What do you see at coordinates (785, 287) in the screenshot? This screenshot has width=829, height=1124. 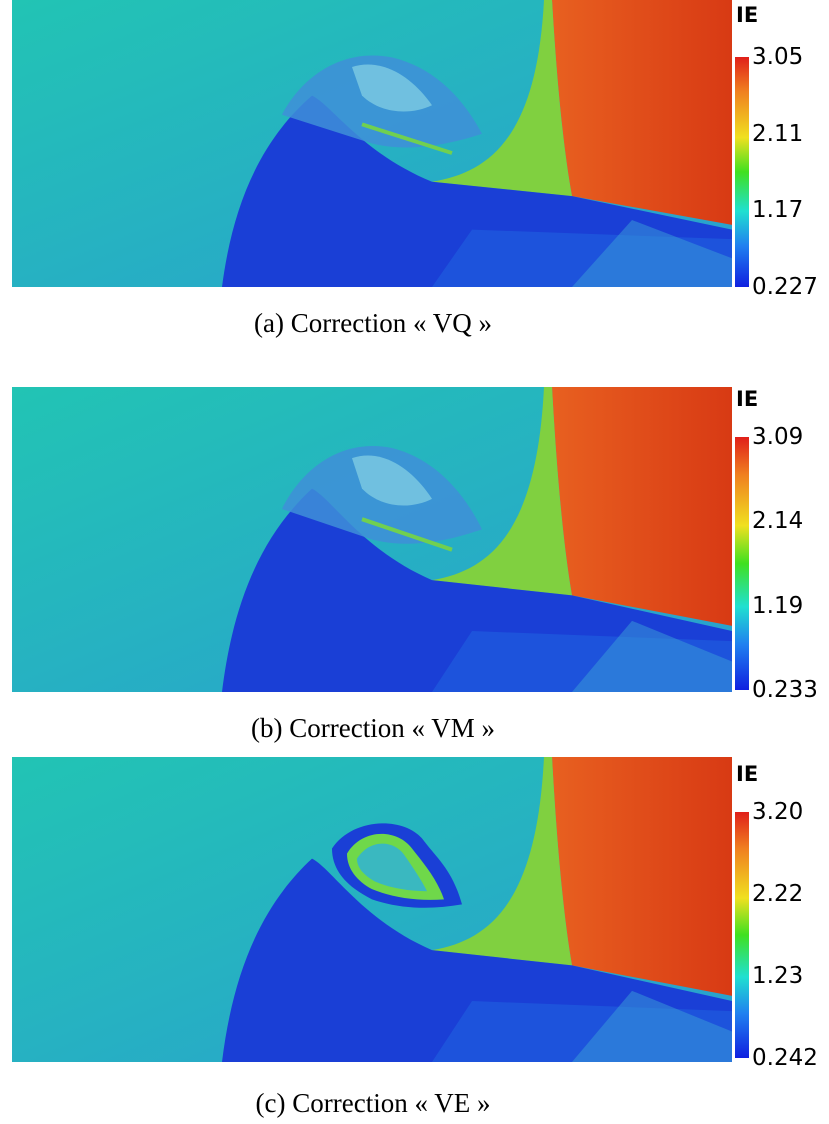 I see `colorbar-tick-label: 0.227` at bounding box center [785, 287].